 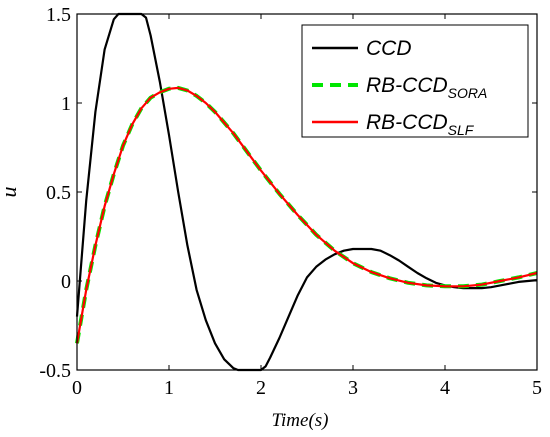 I want to click on legend-label-sub: SLF, so click(x=461, y=130).